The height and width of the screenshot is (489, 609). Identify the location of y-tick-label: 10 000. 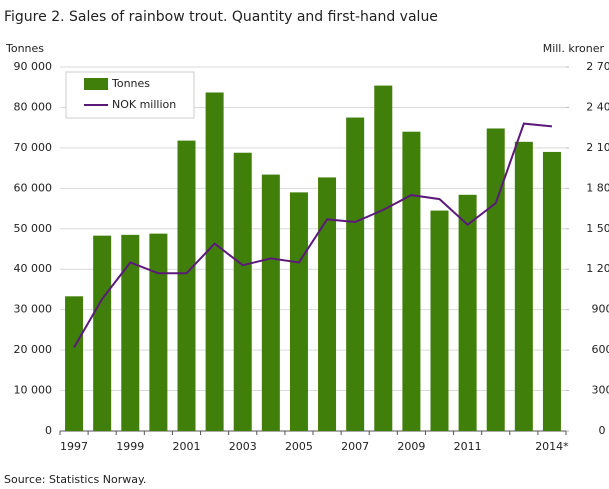
(33, 390).